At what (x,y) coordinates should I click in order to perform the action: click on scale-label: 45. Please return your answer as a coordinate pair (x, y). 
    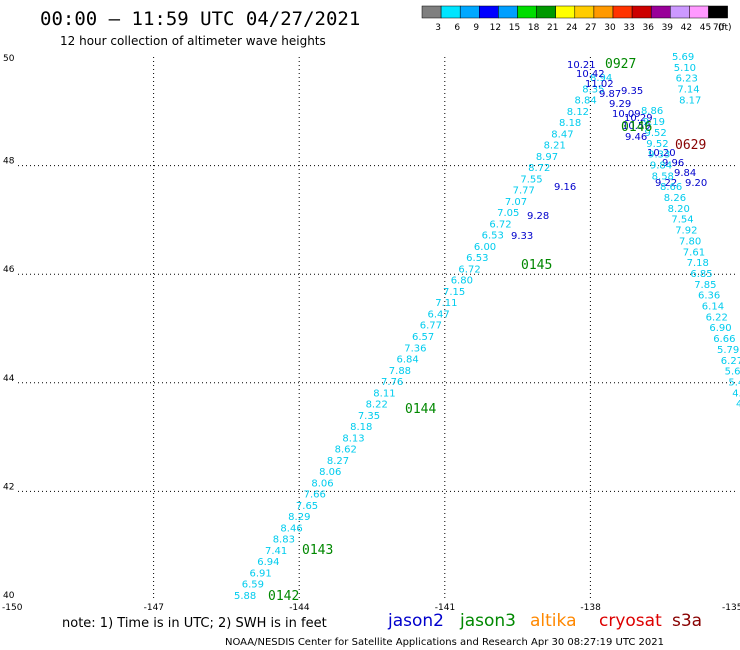
    Looking at the image, I should click on (705, 28).